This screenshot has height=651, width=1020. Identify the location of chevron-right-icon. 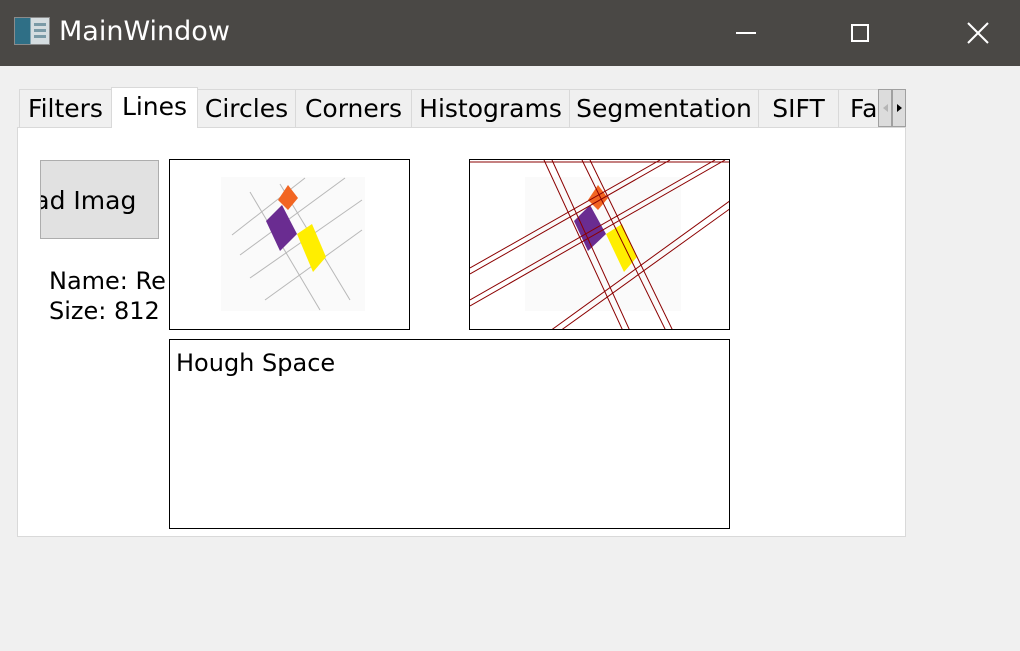
(899, 108).